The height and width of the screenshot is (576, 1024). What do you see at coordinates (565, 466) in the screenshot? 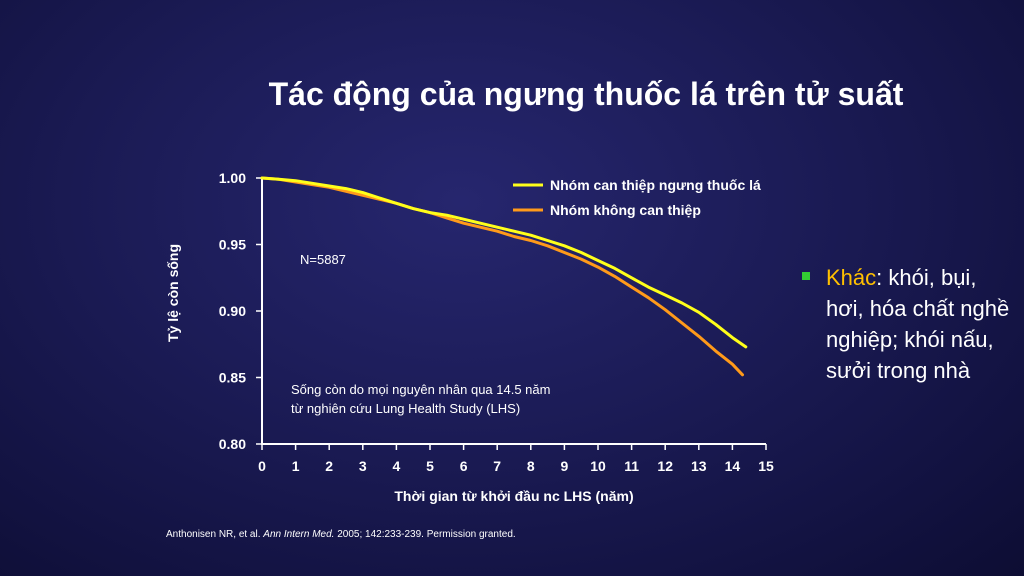
I see `x-tick-label: 9` at bounding box center [565, 466].